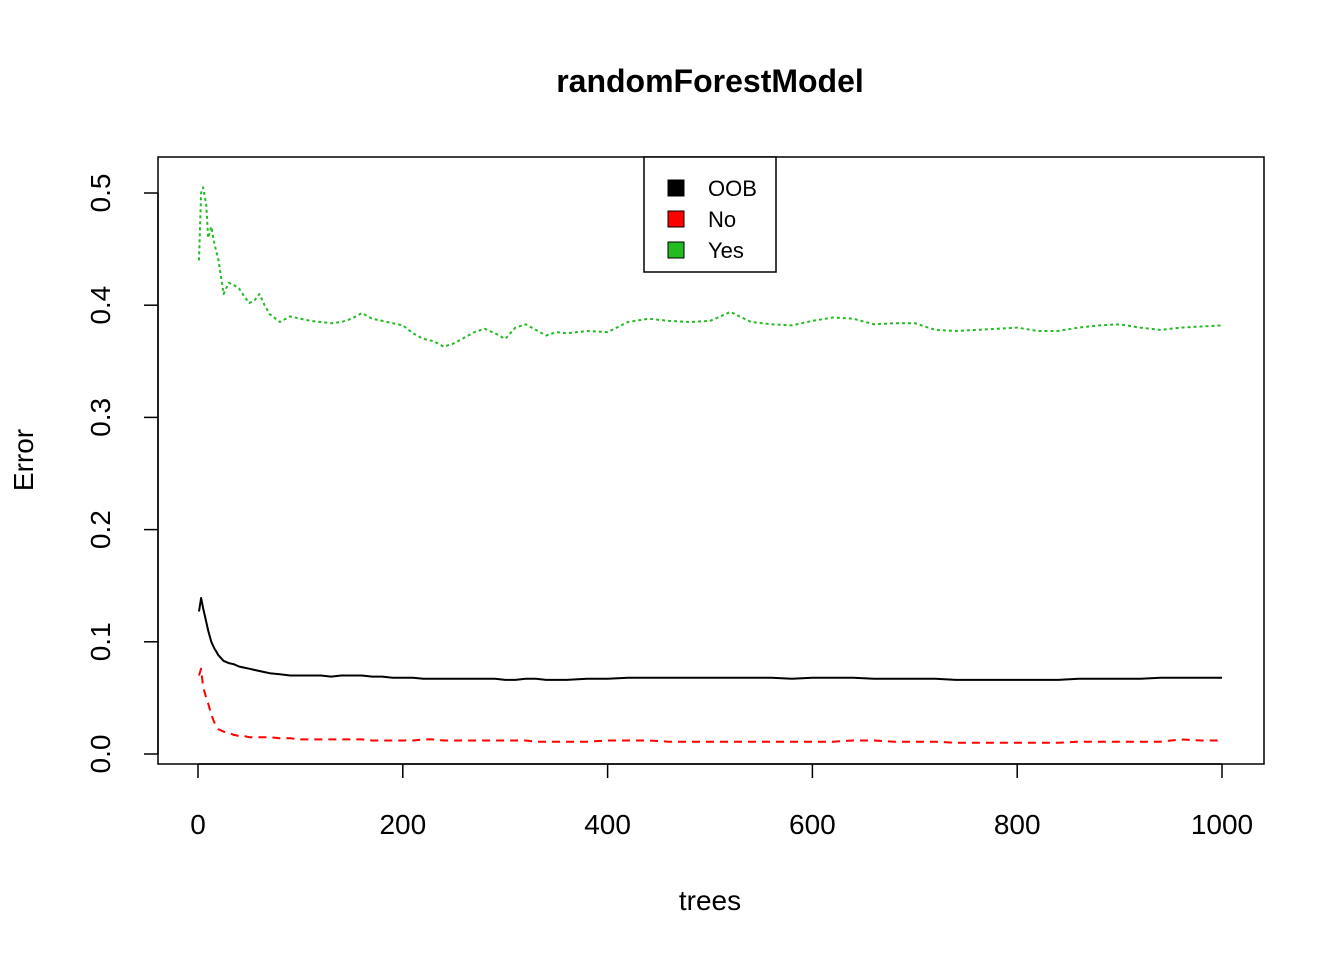 This screenshot has height=960, width=1344. What do you see at coordinates (710, 81) in the screenshot?
I see `chart-title: randomForestModel` at bounding box center [710, 81].